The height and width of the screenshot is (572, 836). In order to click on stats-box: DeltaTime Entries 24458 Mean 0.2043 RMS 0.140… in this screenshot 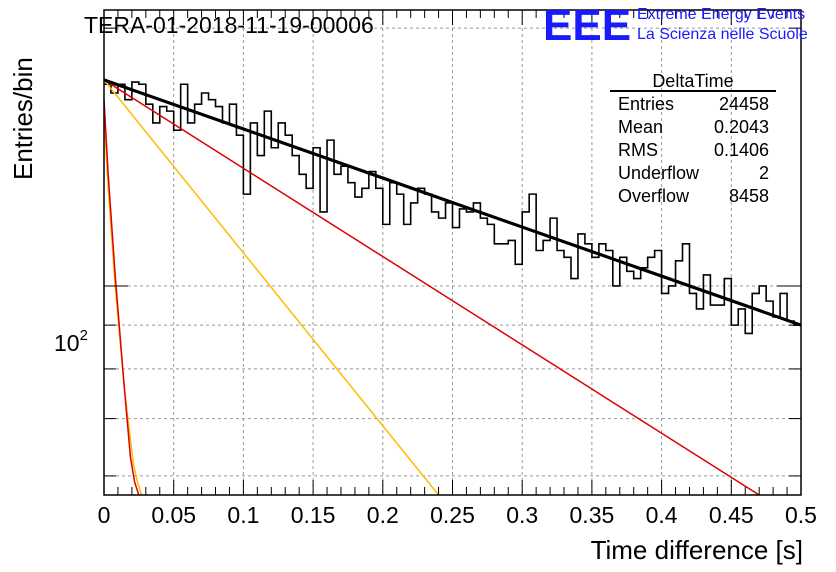, I will do `click(693, 138)`.